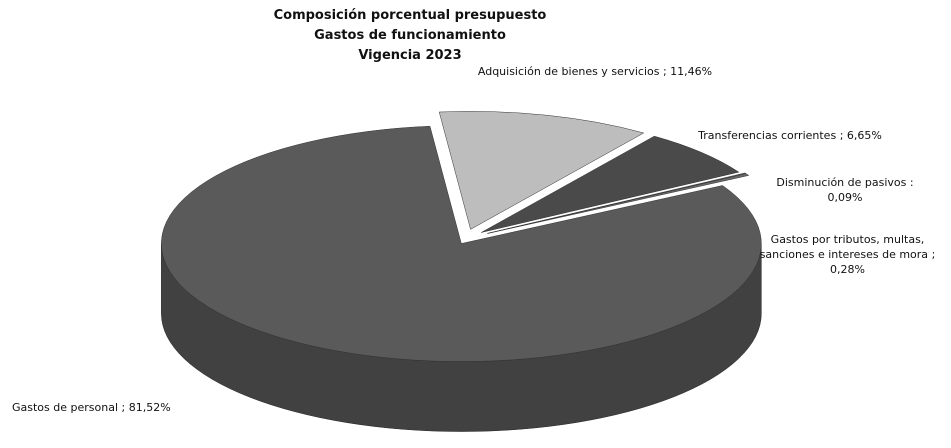  Describe the element at coordinates (410, 15) in the screenshot. I see `title-line: Composición porcentual presupuesto` at that location.